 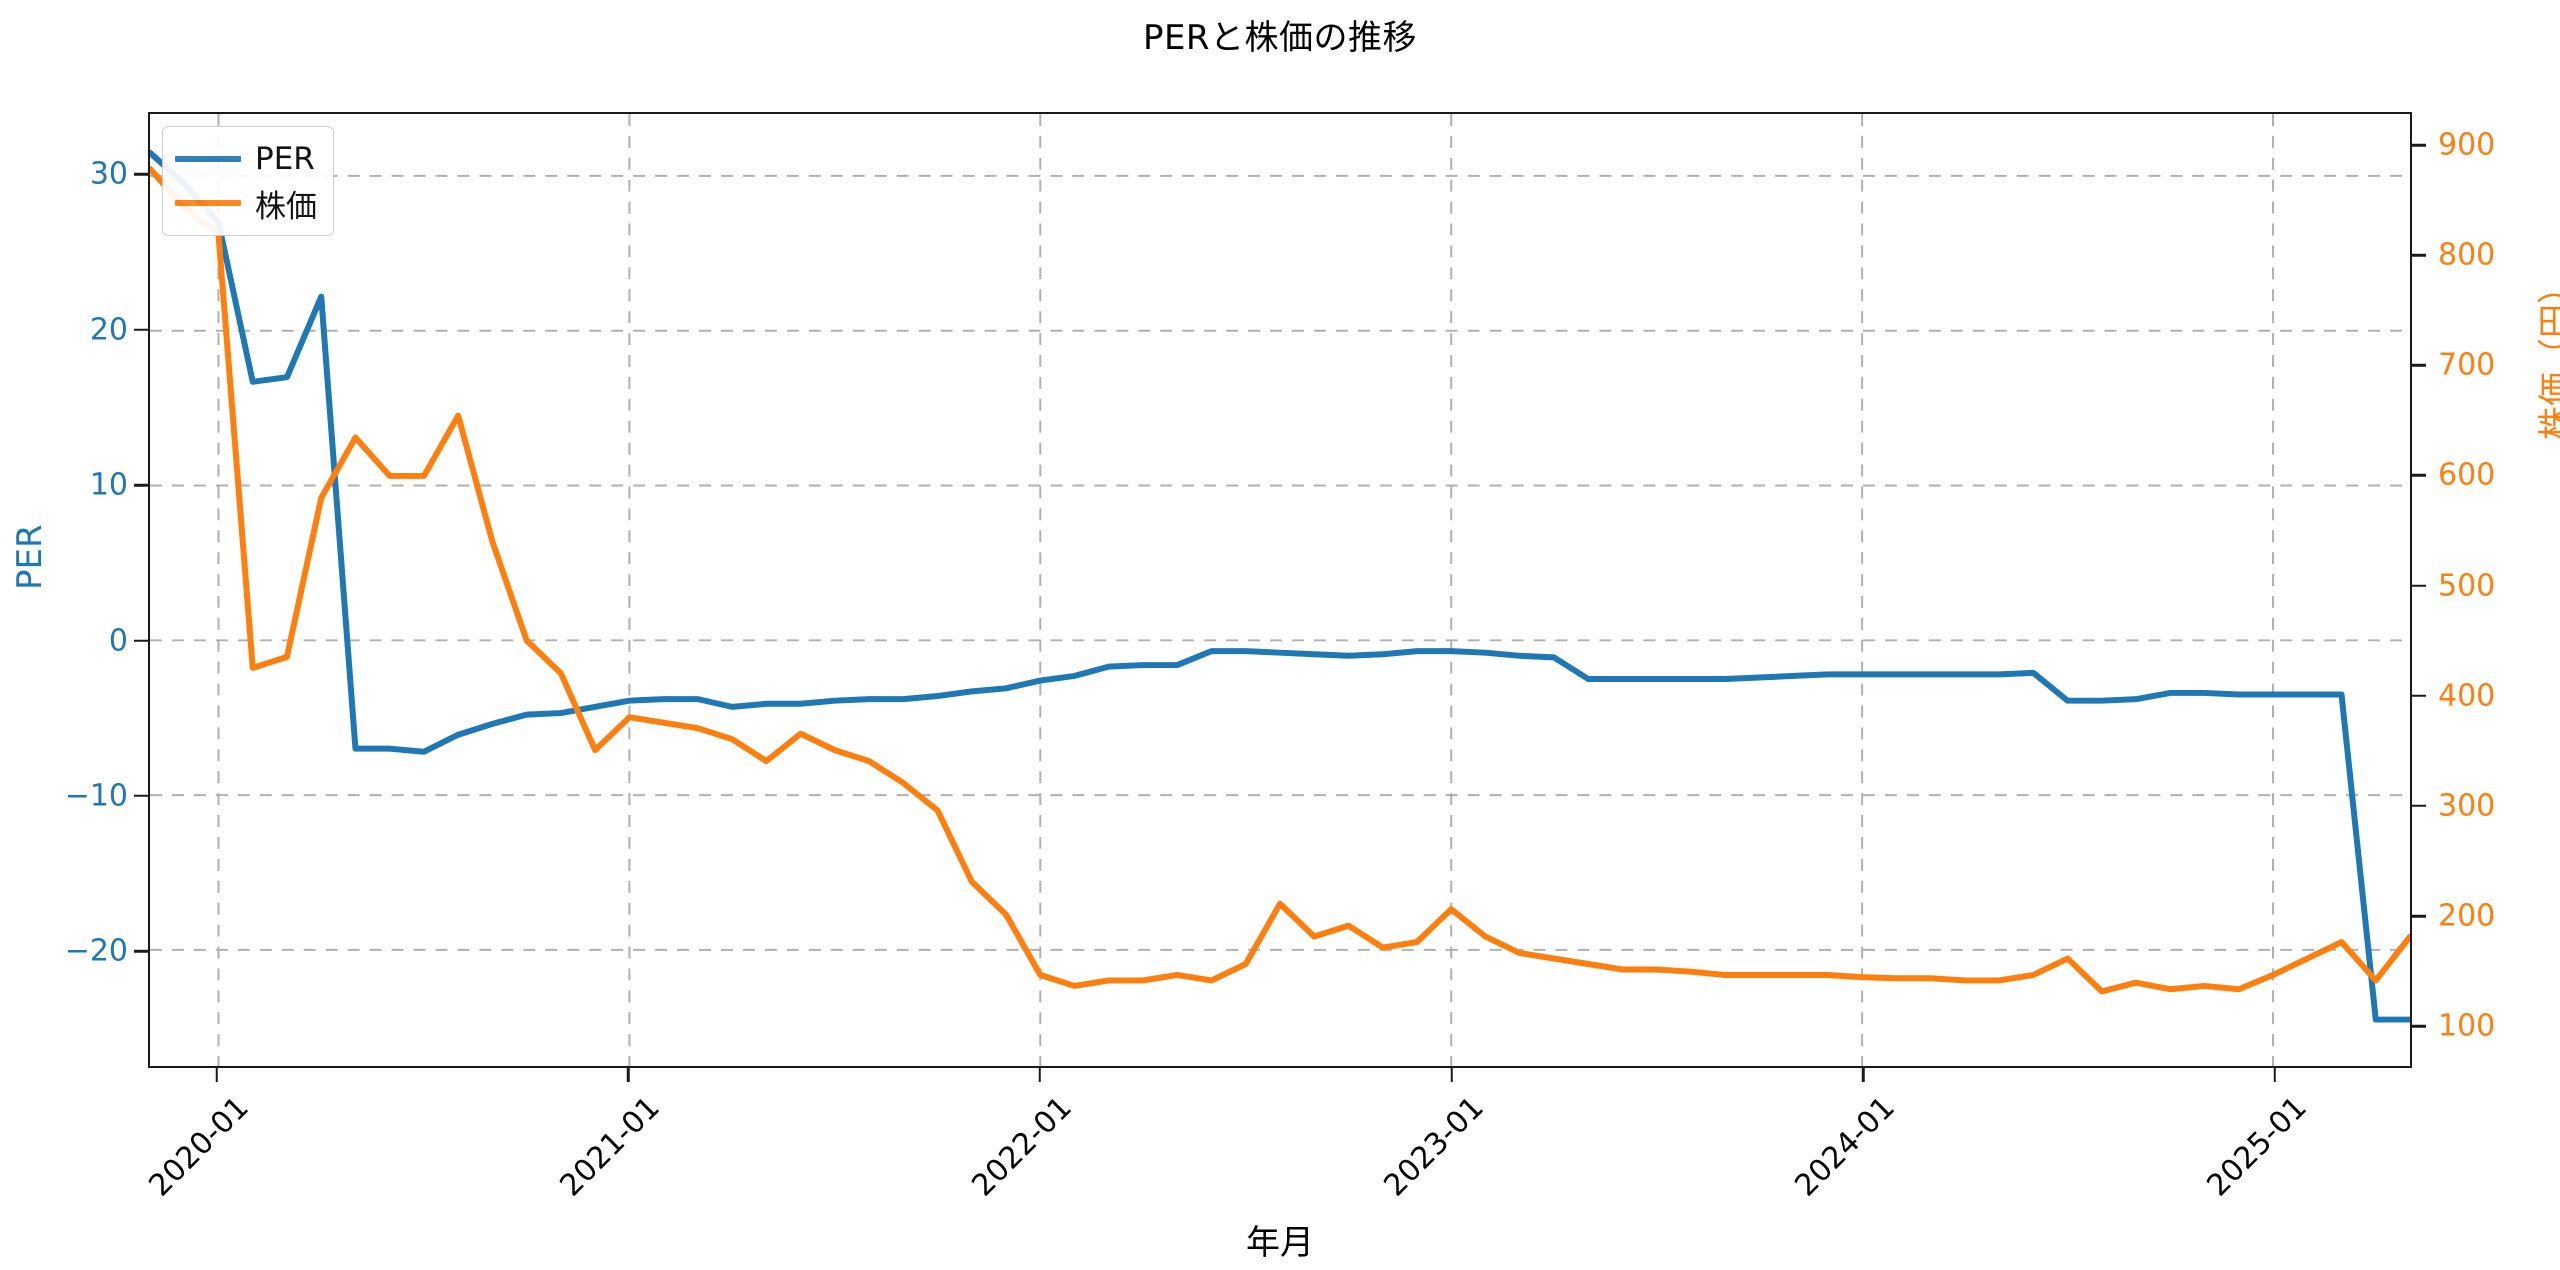 I want to click on y-axis-left-tick-label: 10, so click(x=108, y=485).